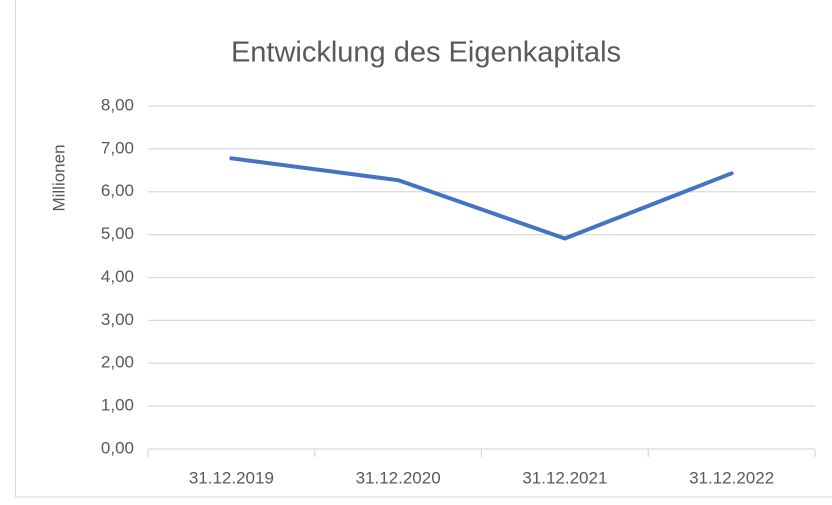 The width and height of the screenshot is (832, 505). What do you see at coordinates (117, 233) in the screenshot?
I see `y-tick-label: 5,00` at bounding box center [117, 233].